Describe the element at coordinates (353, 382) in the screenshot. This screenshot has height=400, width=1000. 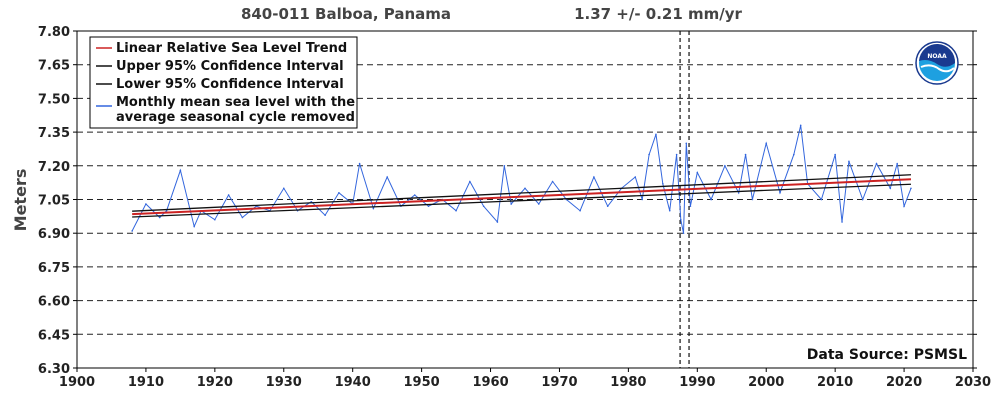
I see `x-tick-label: 1940` at that location.